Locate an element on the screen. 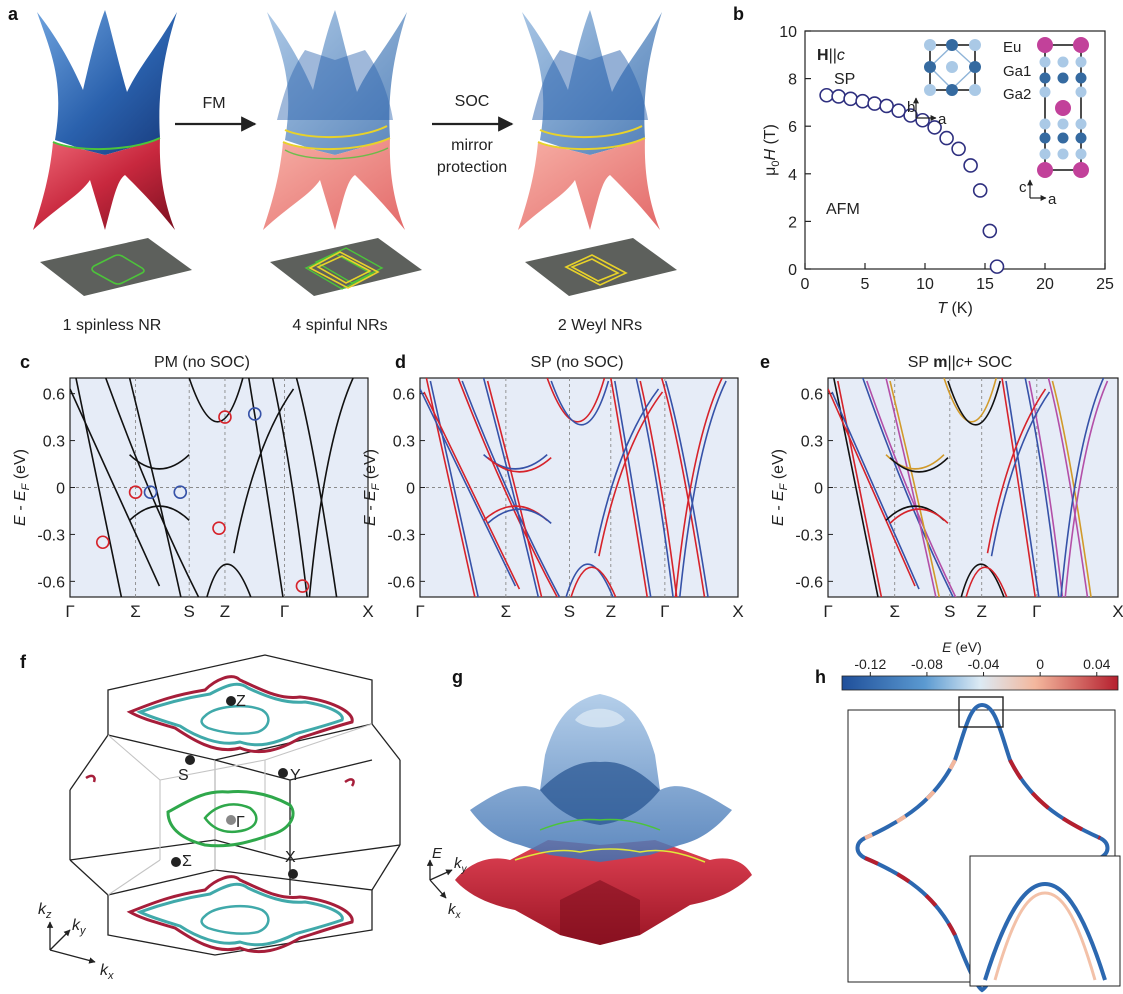 This screenshot has width=1123, height=994. colorbar-tick-label: 0.04 is located at coordinates (1096, 664).